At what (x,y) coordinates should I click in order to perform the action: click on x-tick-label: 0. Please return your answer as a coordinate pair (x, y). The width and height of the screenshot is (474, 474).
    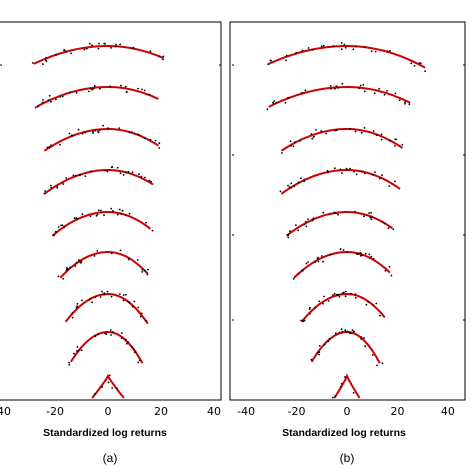
    Looking at the image, I should click on (347, 411).